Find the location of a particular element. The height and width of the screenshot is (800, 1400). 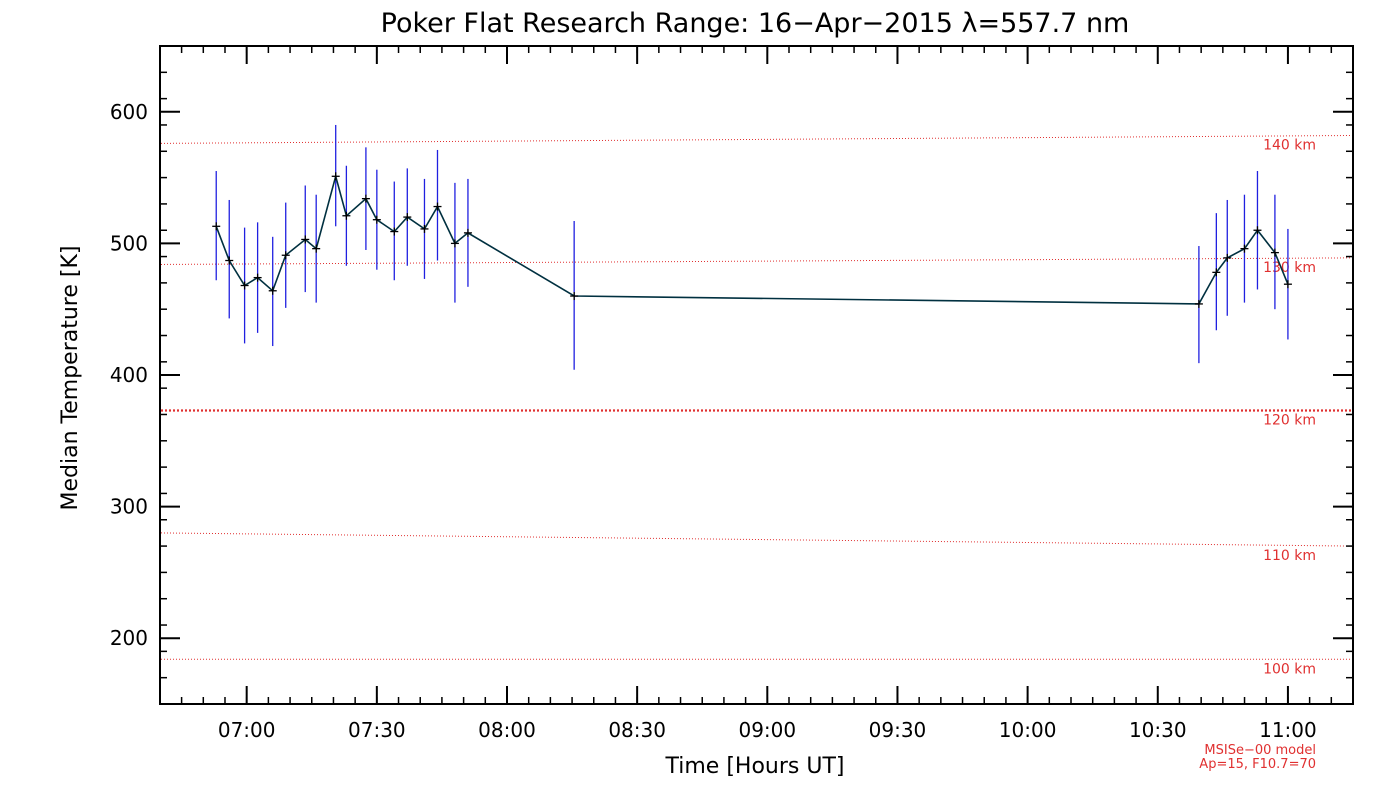

y-tick-label-3: 500 is located at coordinates (129, 243).